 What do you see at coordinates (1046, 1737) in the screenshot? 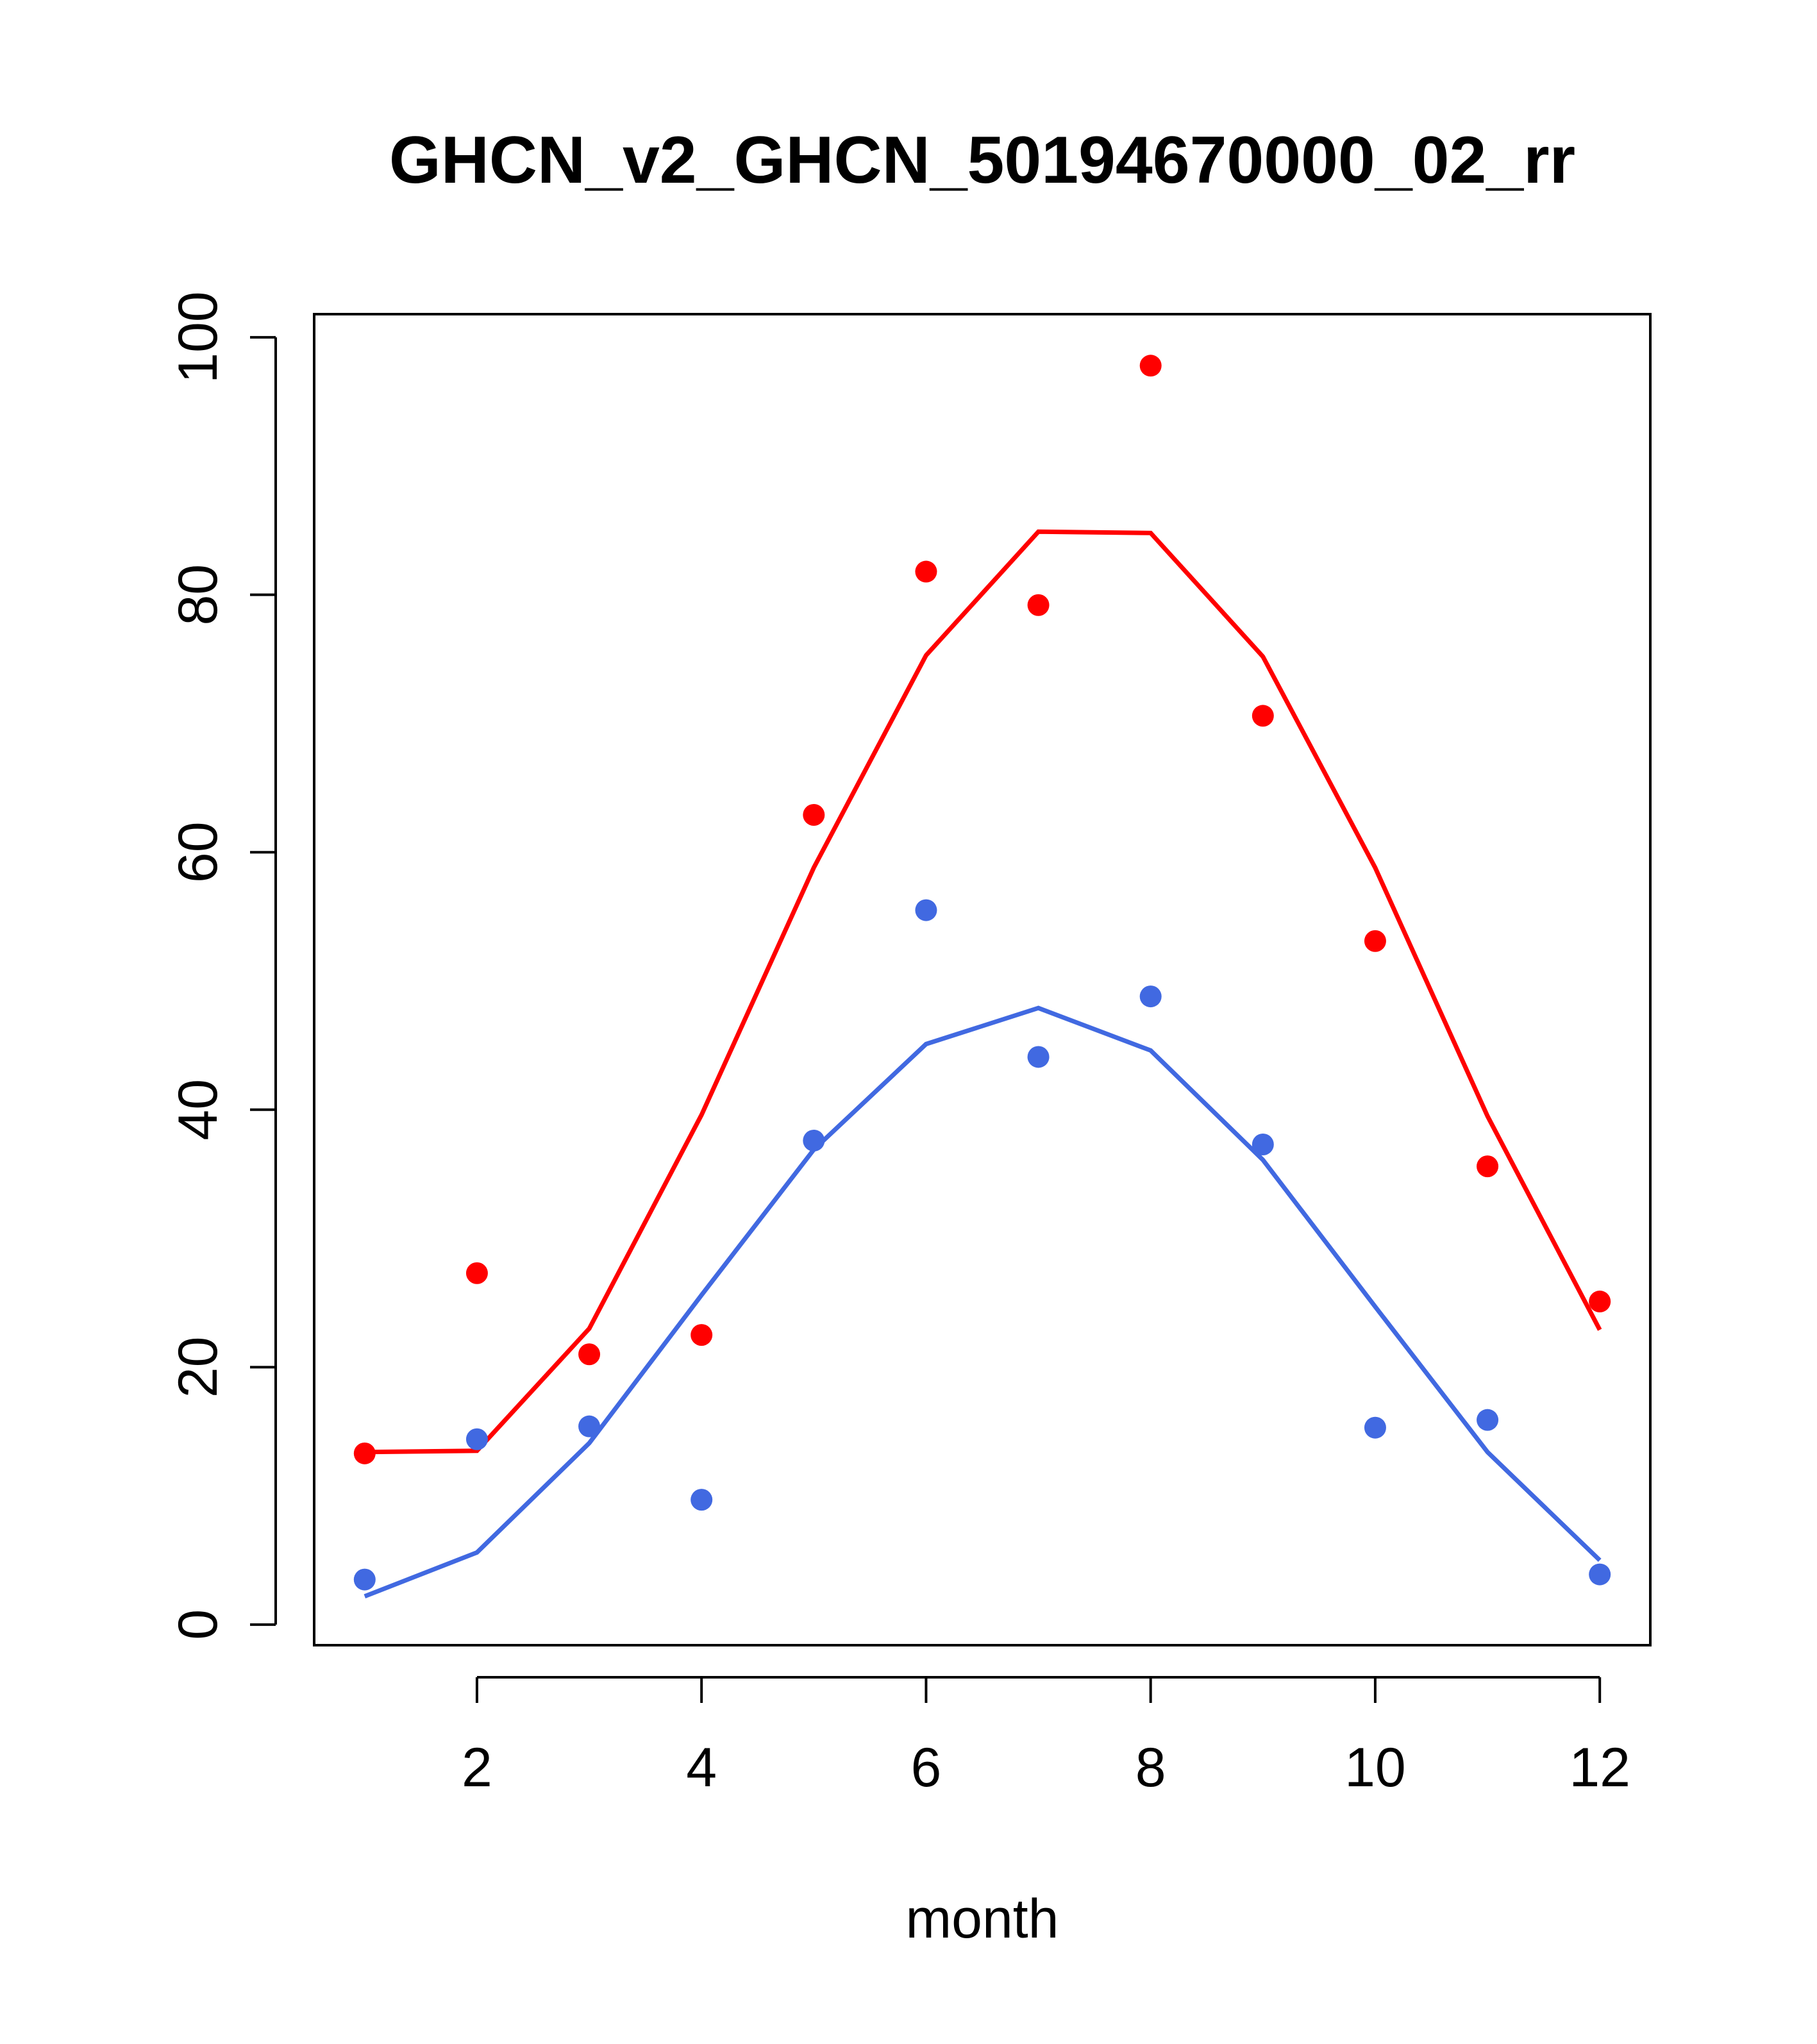
I see `x-axis: 2 4 6 8 10 12` at bounding box center [1046, 1737].